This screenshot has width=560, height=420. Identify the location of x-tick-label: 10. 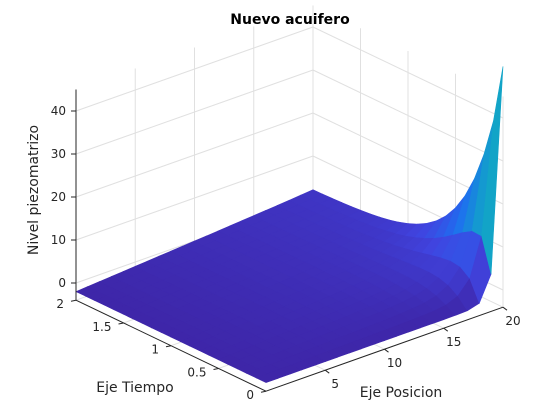
(394, 363).